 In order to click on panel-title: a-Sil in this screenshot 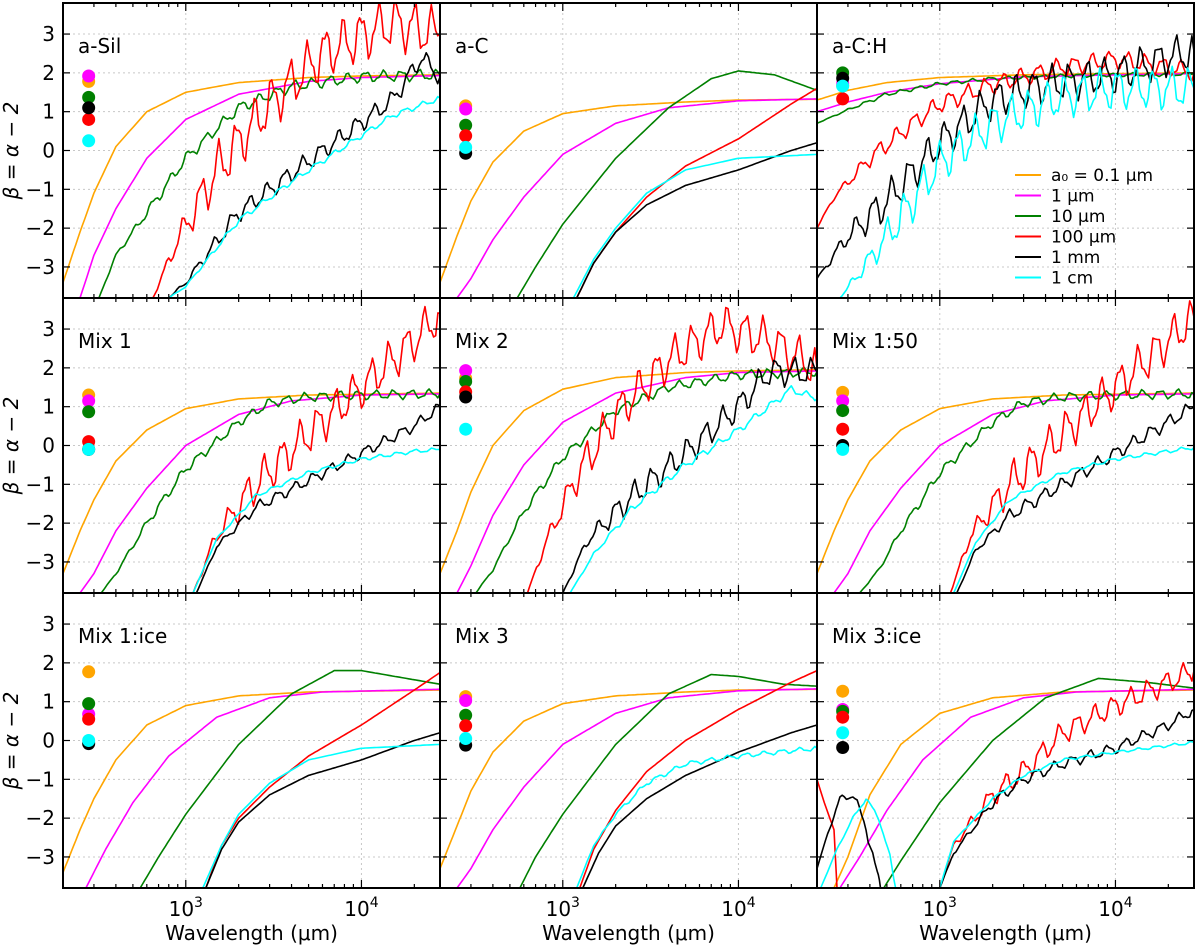, I will do `click(99, 46)`.